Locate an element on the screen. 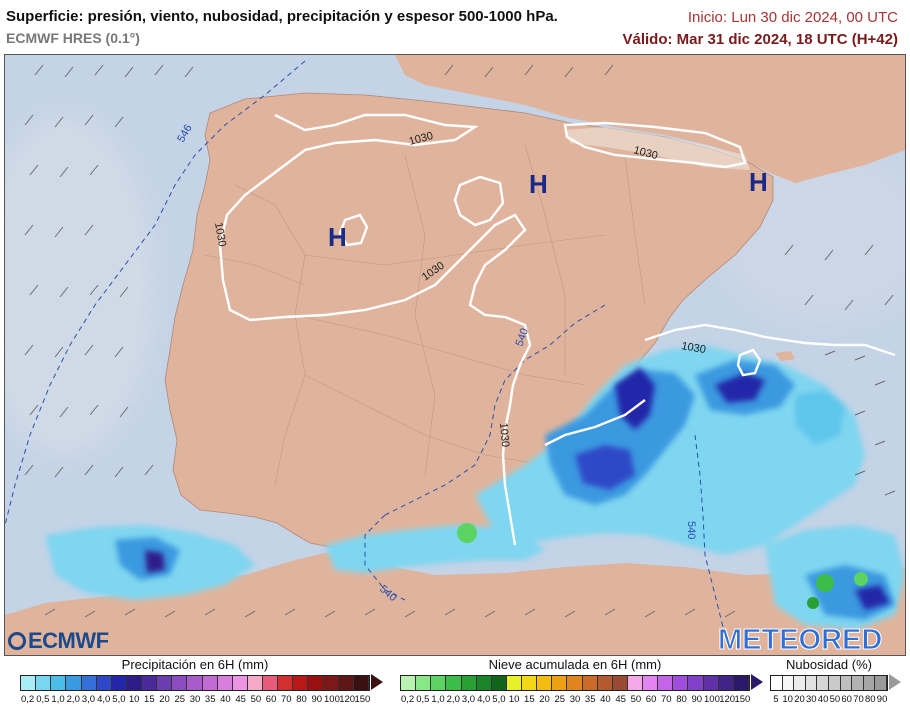 The width and height of the screenshot is (910, 710). precip-legend-title: Precipitación en 6H (mm) is located at coordinates (195, 664).